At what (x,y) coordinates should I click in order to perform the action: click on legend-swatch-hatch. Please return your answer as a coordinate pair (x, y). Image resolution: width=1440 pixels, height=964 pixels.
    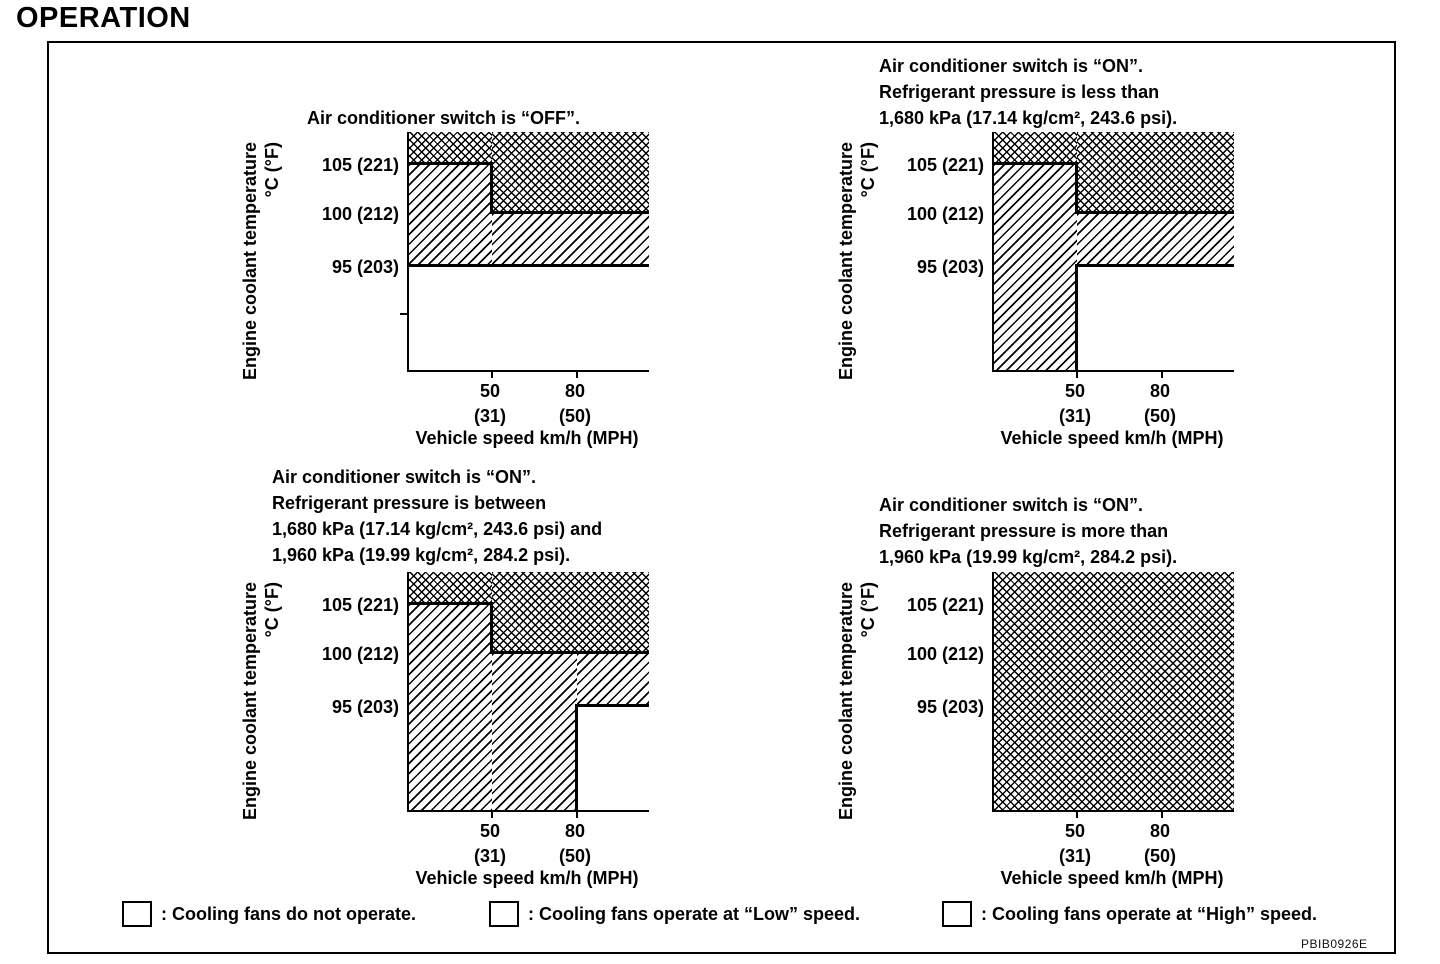
    Looking at the image, I should click on (504, 914).